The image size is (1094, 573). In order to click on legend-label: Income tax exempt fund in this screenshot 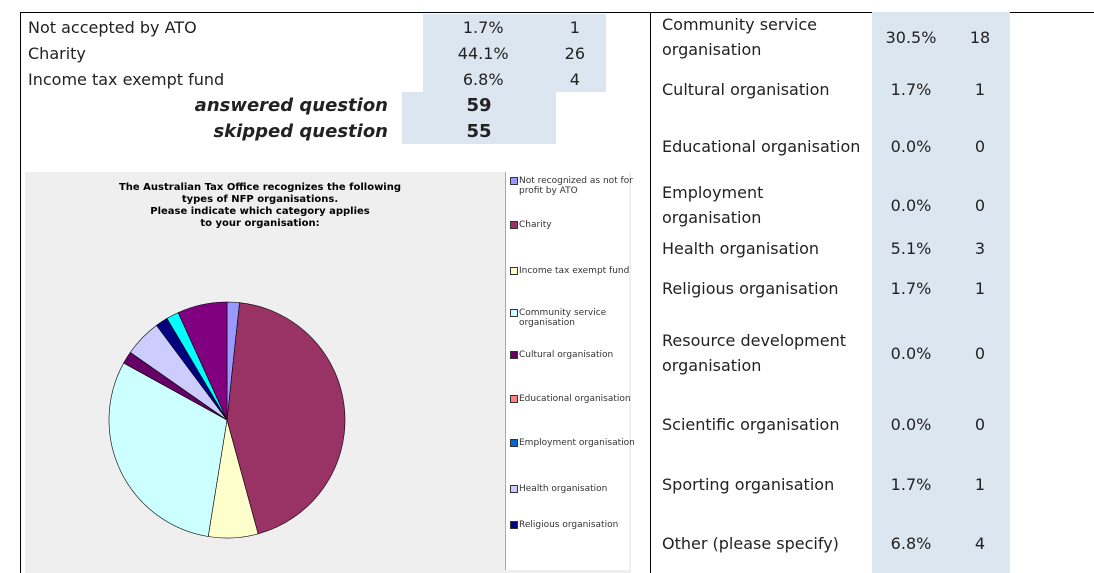, I will do `click(574, 271)`.